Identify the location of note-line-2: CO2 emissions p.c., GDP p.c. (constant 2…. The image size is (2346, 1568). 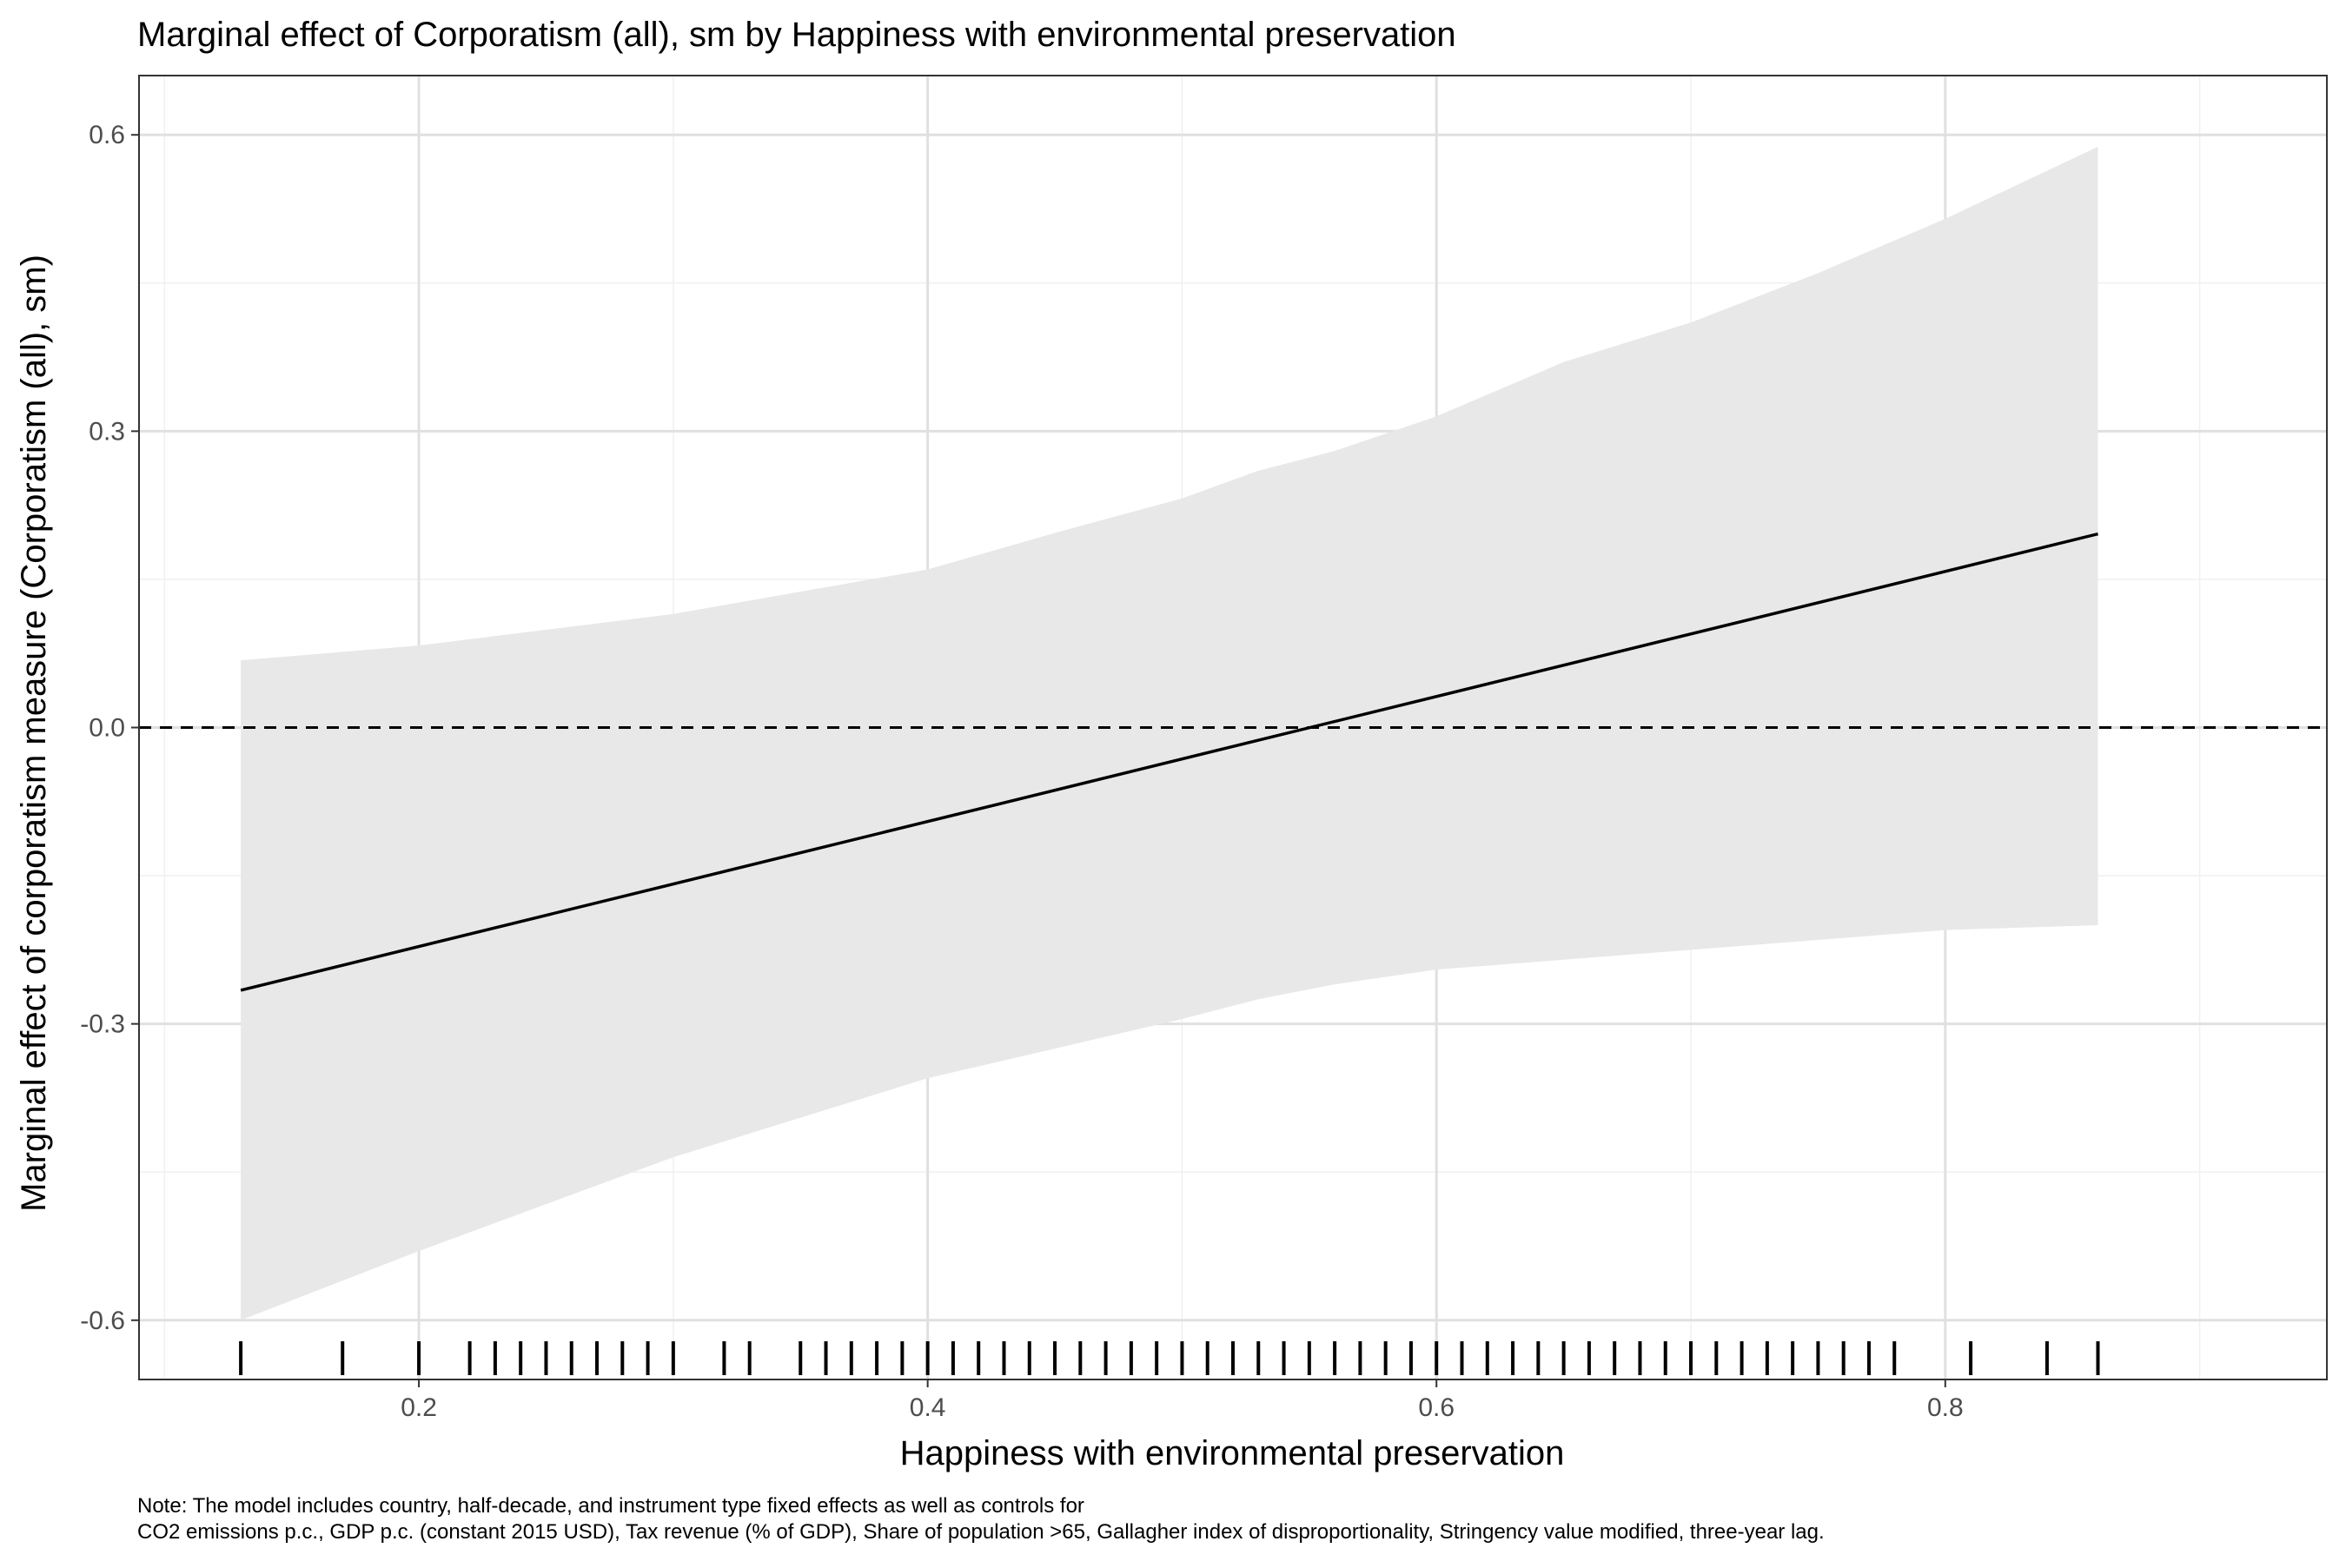
(981, 1532).